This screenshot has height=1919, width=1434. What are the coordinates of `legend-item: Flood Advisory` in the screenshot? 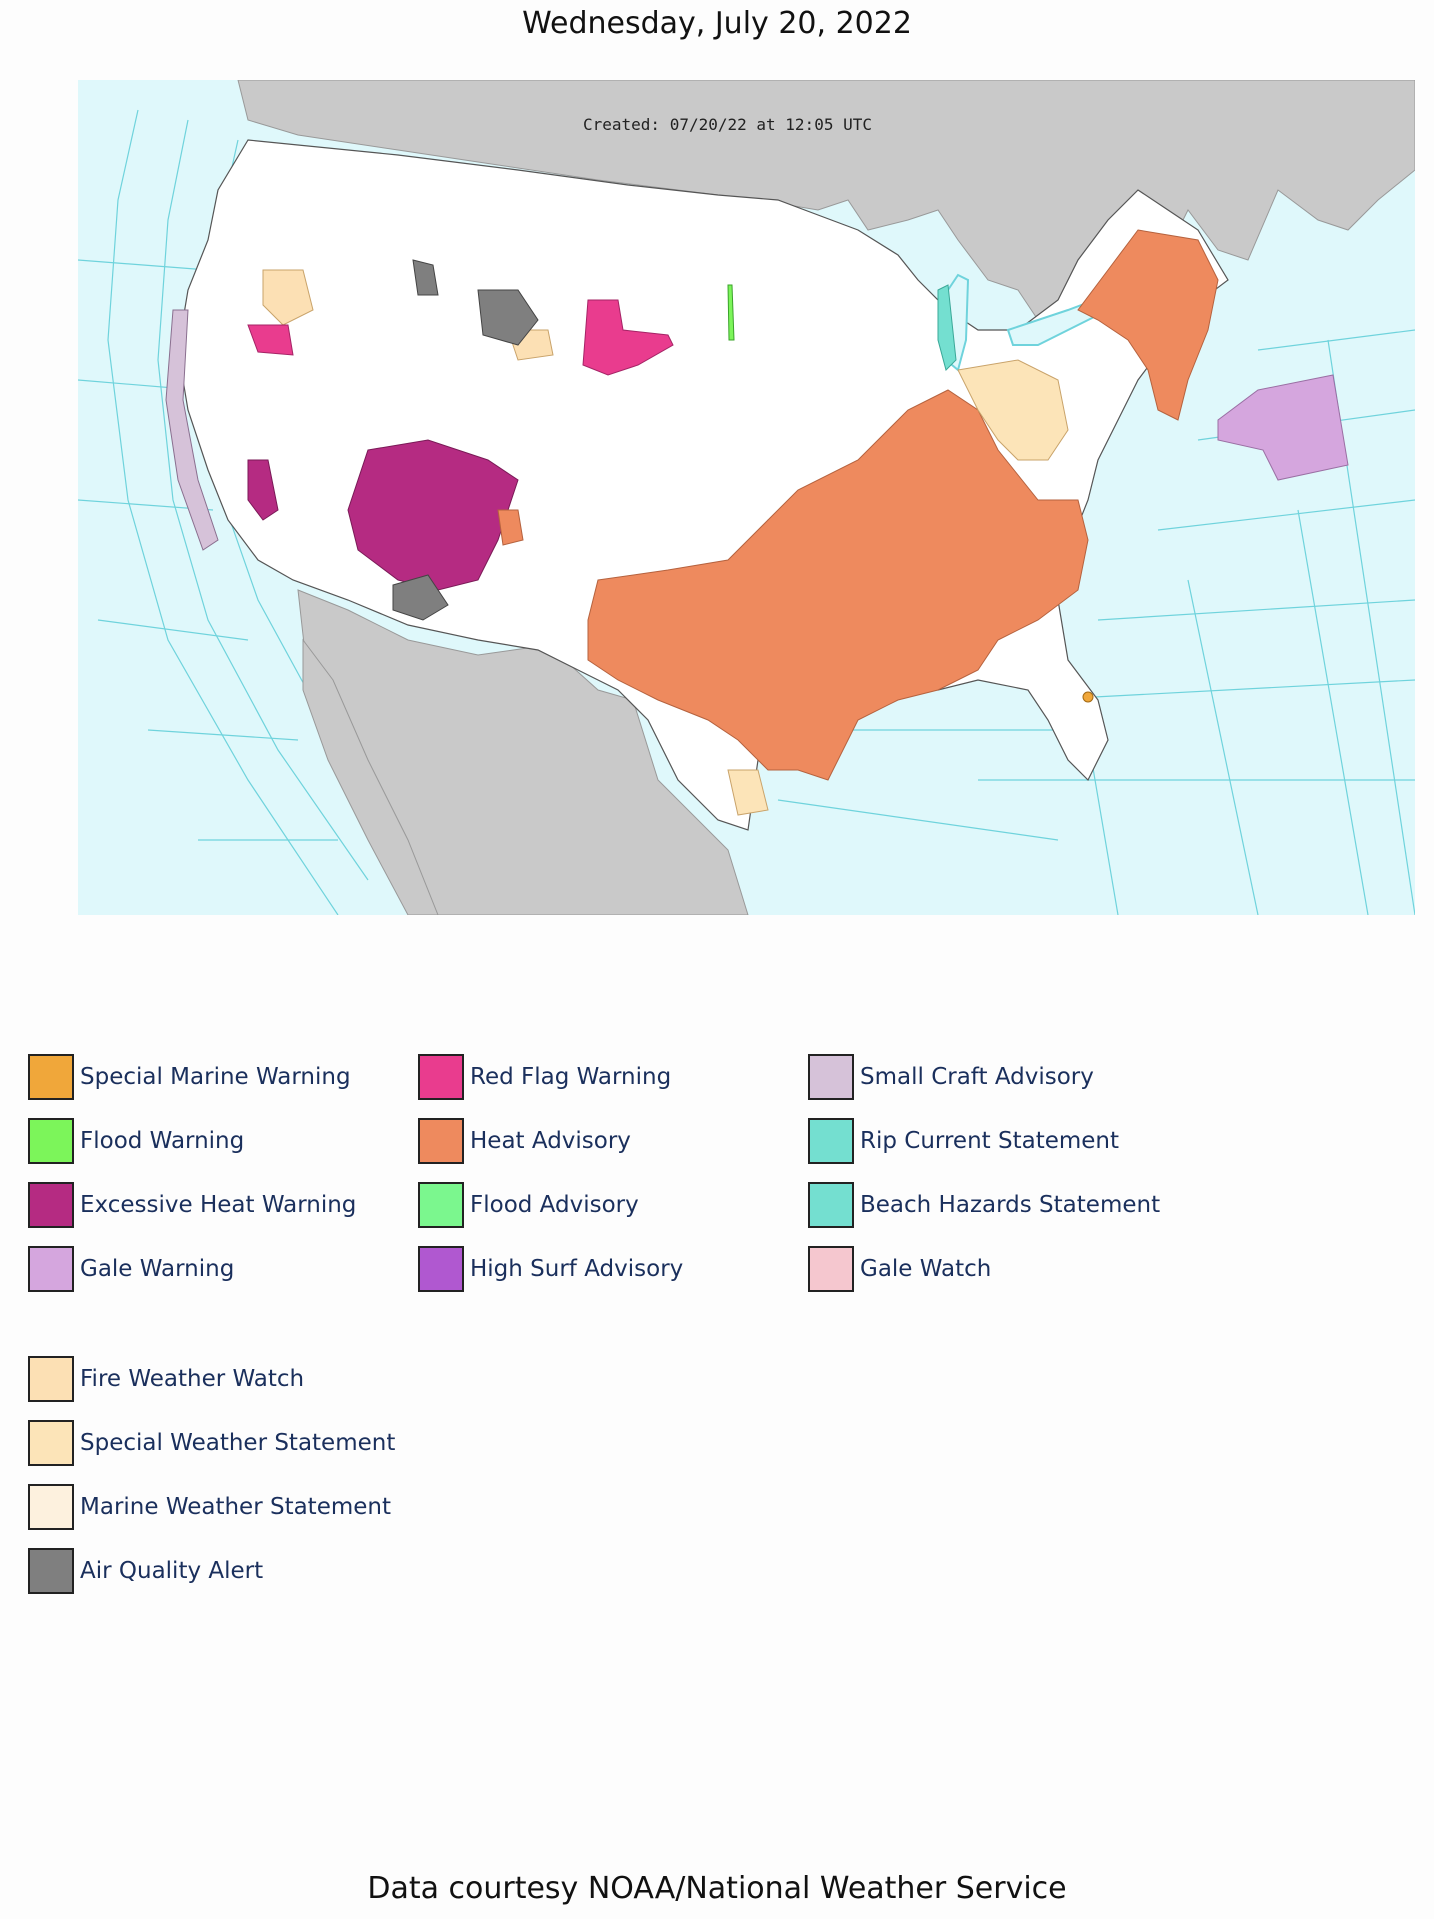 It's located at (528, 1205).